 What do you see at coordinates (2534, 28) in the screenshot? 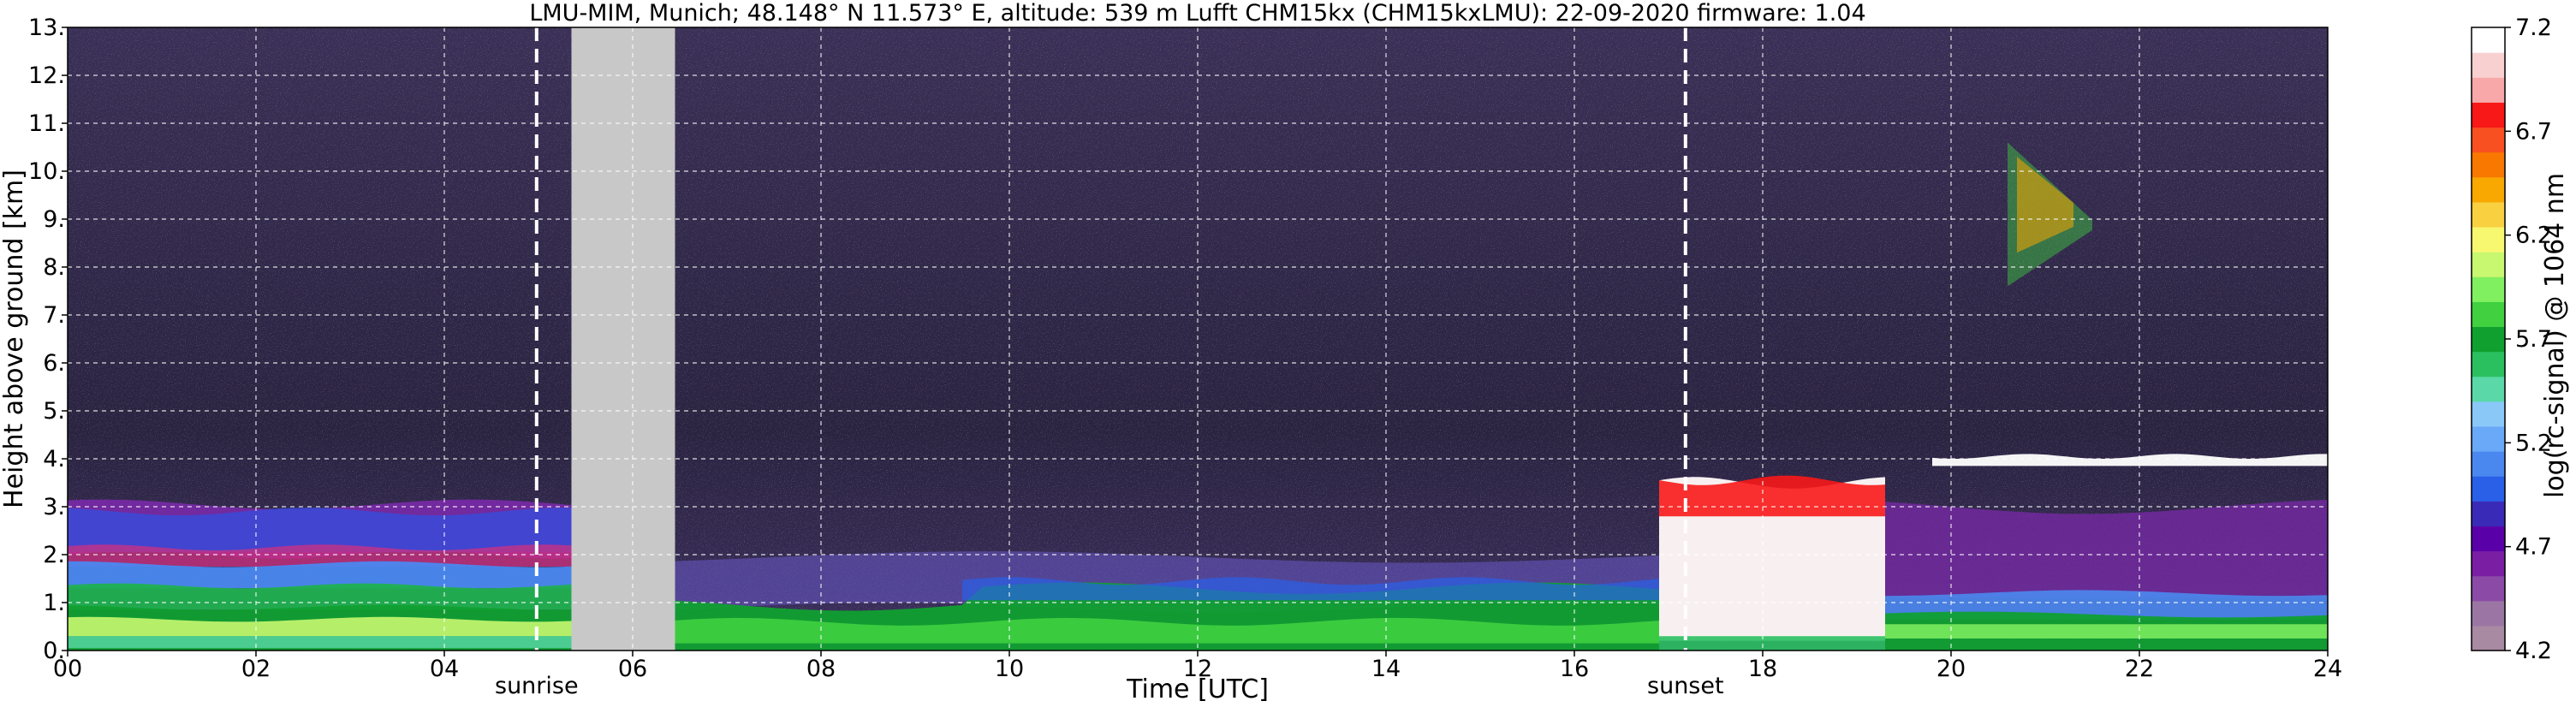
I see `colorbar-tick-label: 7.2` at bounding box center [2534, 28].